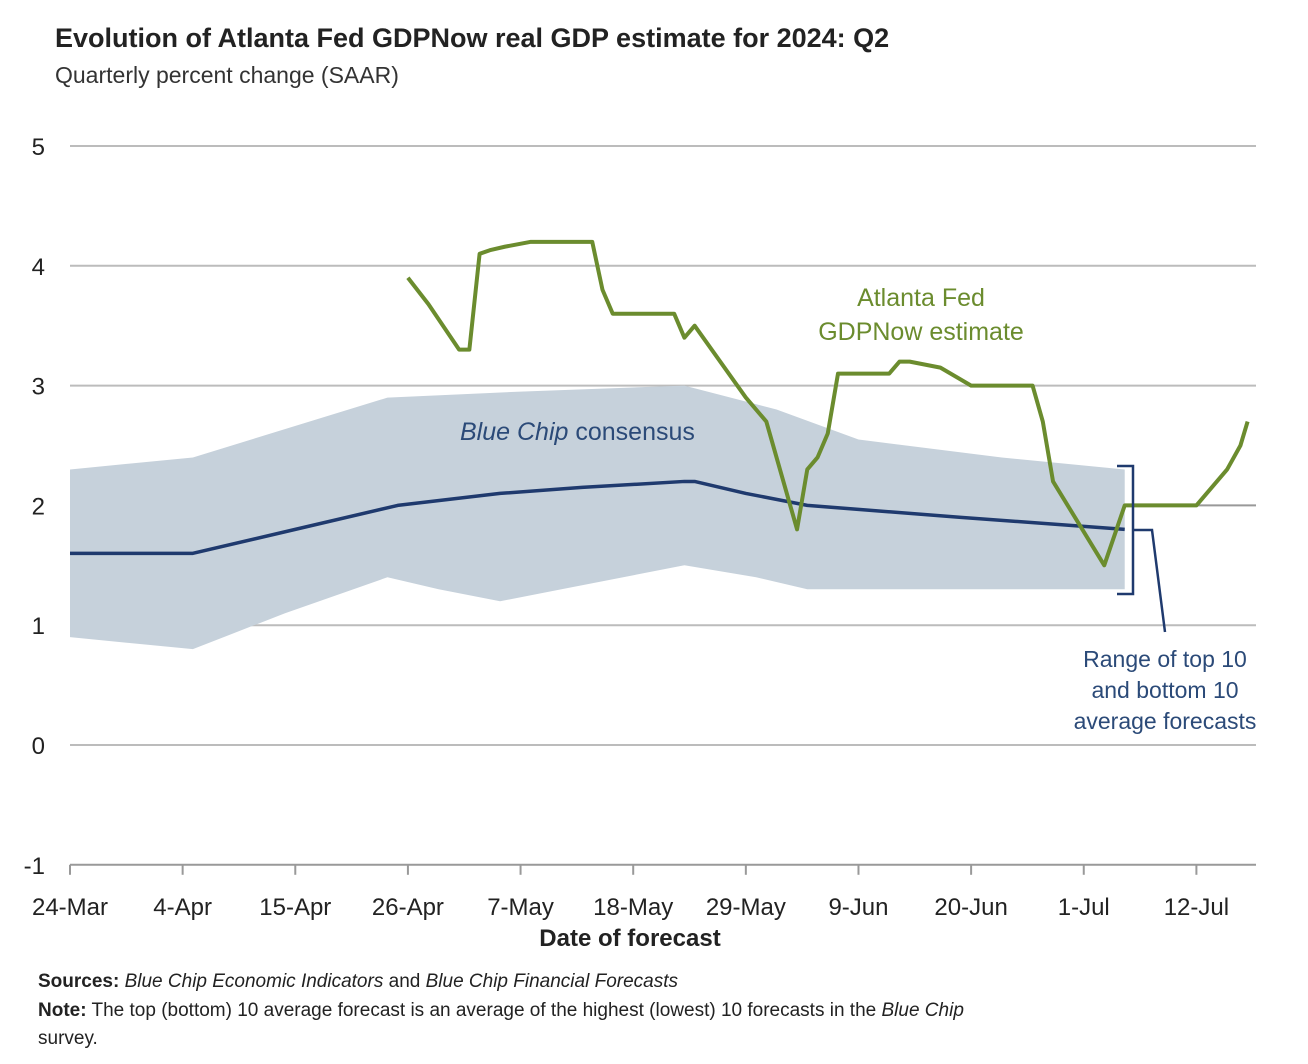 This screenshot has width=1308, height=1064. Describe the element at coordinates (921, 298) in the screenshot. I see `gdpnow-label-line1: Atlanta Fed` at that location.